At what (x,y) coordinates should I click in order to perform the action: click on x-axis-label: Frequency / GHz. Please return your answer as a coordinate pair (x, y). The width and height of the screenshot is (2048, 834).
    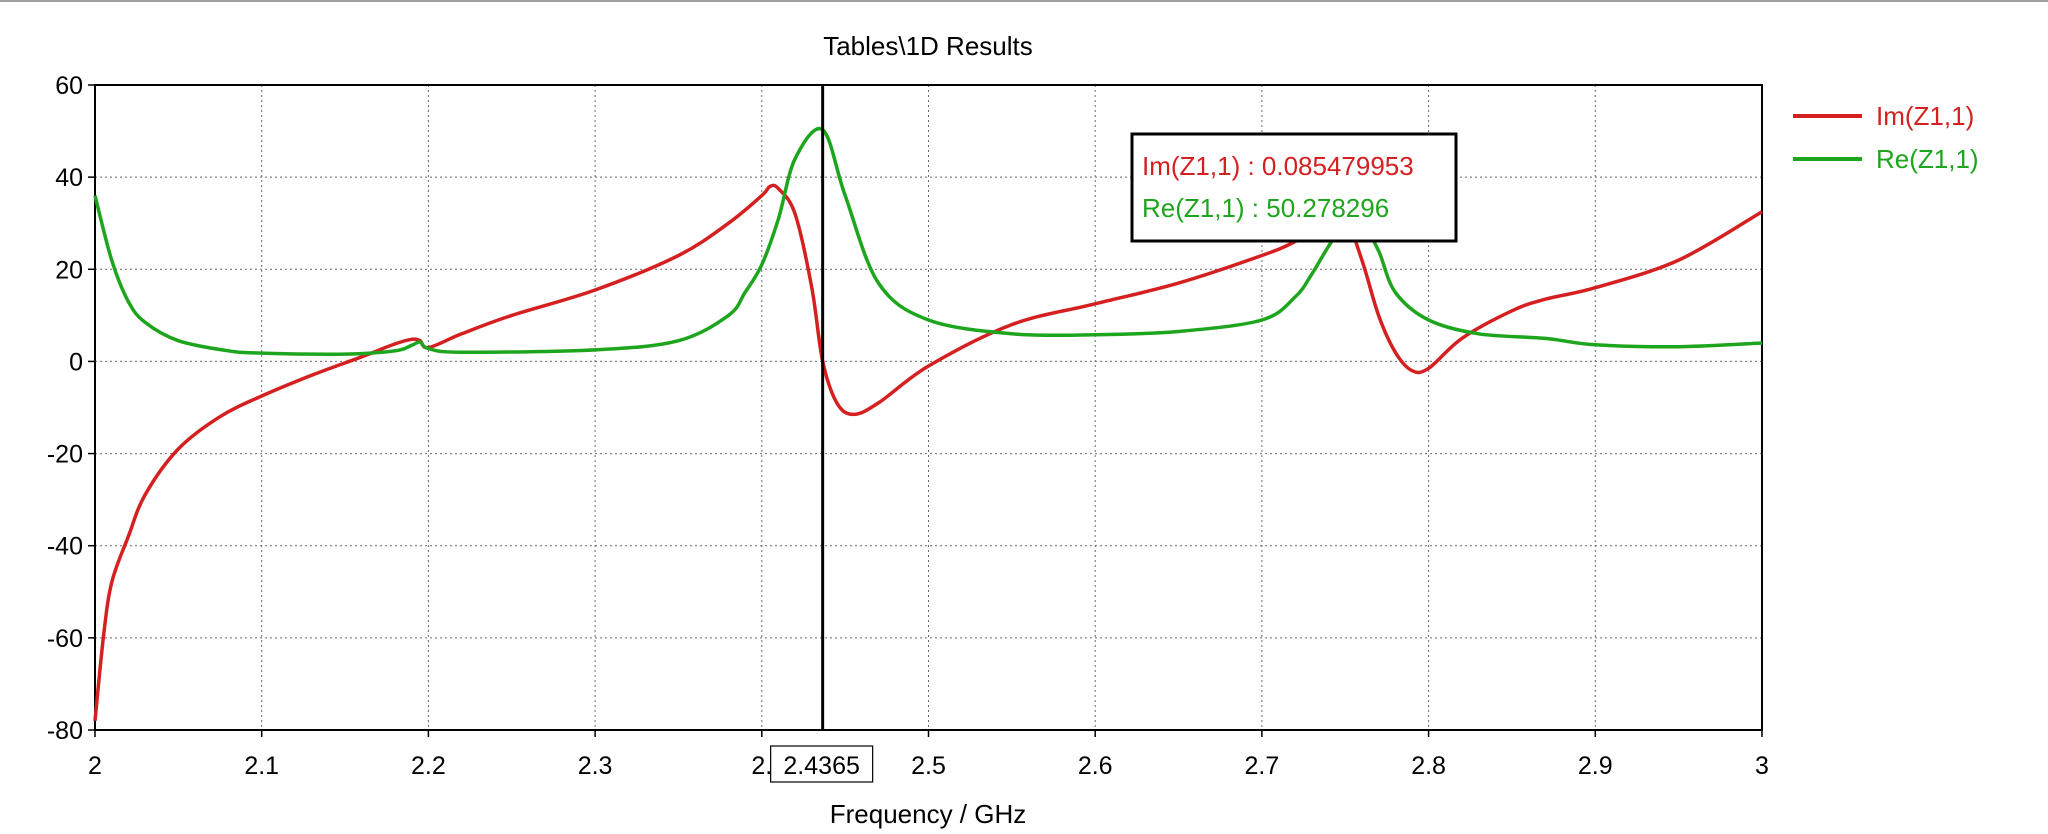
    Looking at the image, I should click on (928, 814).